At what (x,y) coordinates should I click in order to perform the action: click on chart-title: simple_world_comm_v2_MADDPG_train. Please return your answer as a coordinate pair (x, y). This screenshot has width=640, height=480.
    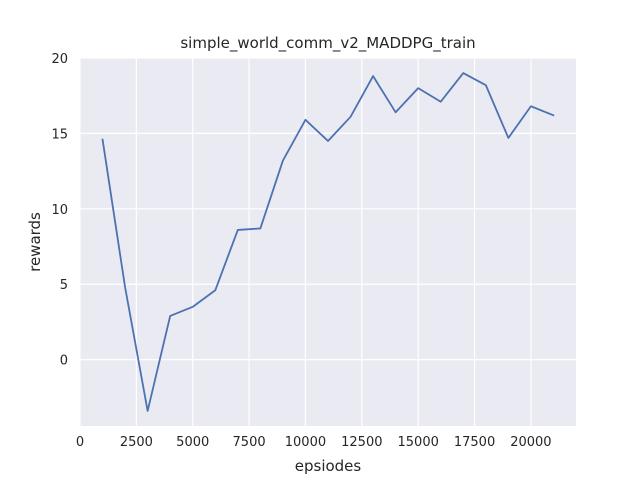
    Looking at the image, I should click on (327, 43).